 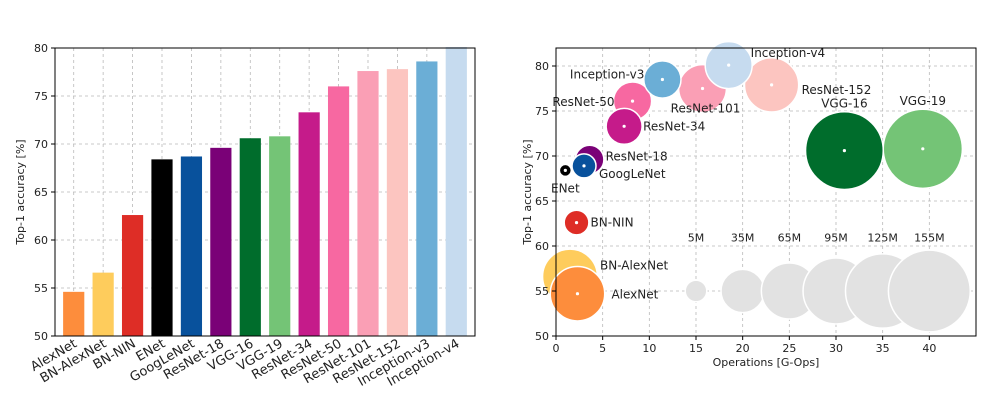 I want to click on bubble-y-tick-label: 65, so click(x=542, y=201).